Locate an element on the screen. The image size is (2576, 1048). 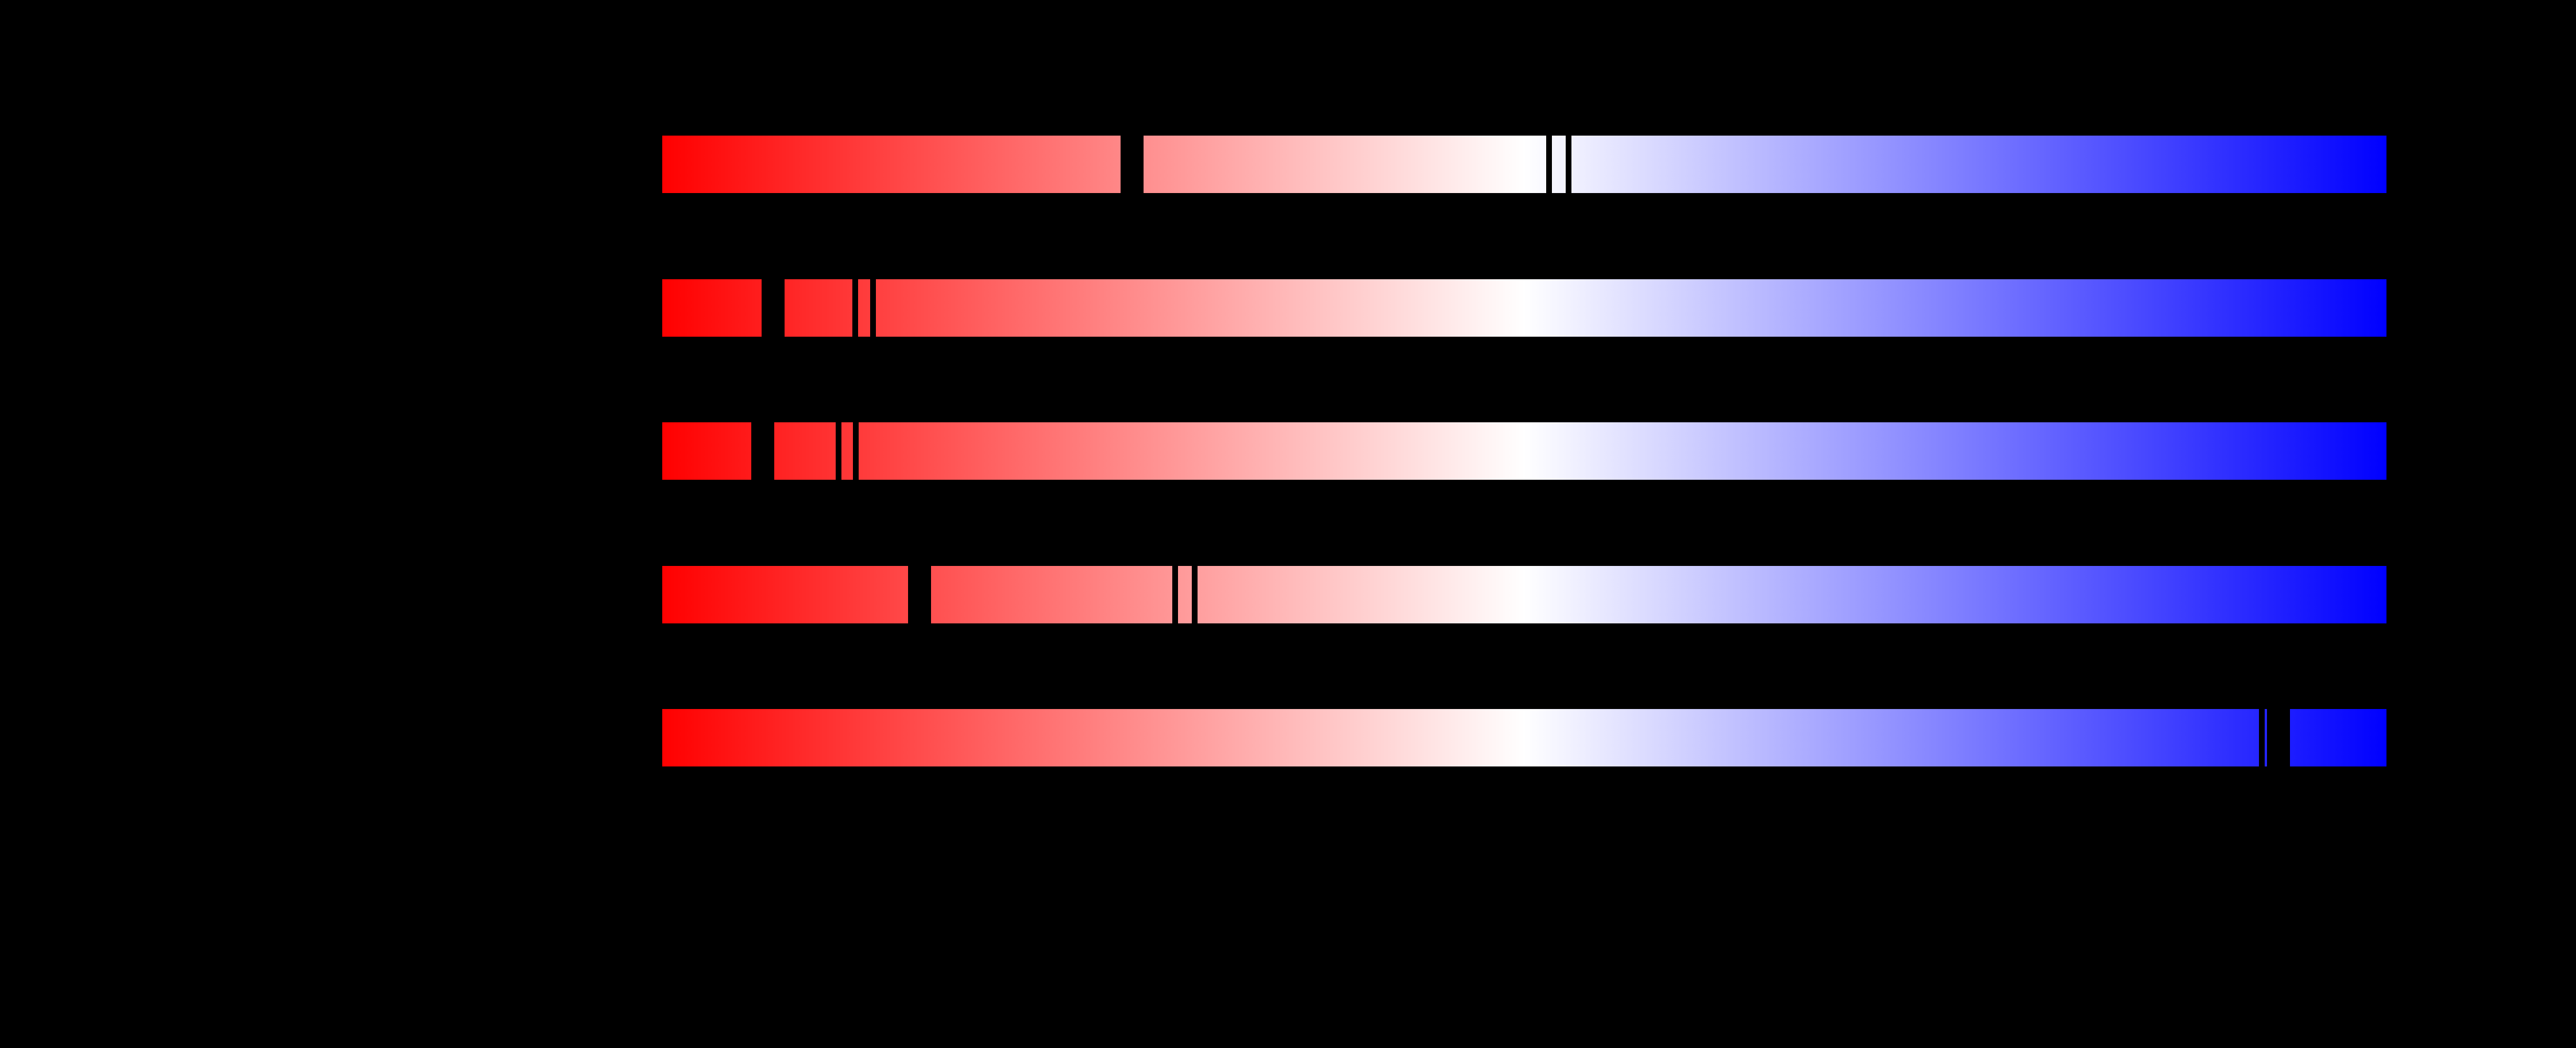
row-4-gradient-bar is located at coordinates (1524, 594).